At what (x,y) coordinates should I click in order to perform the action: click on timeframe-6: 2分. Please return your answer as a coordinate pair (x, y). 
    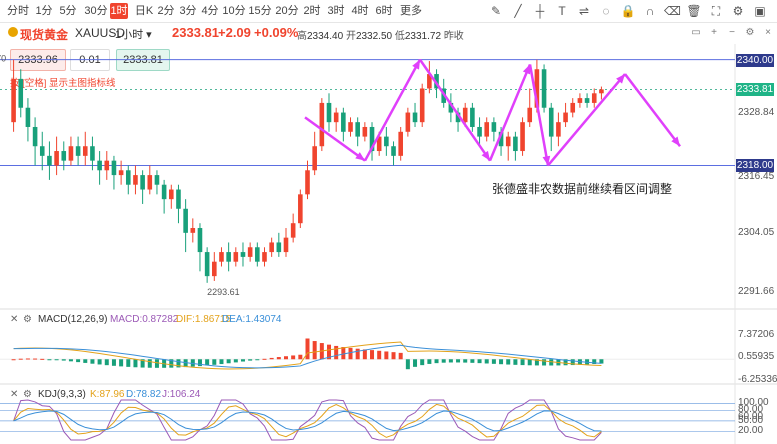
    Looking at the image, I should click on (166, 11).